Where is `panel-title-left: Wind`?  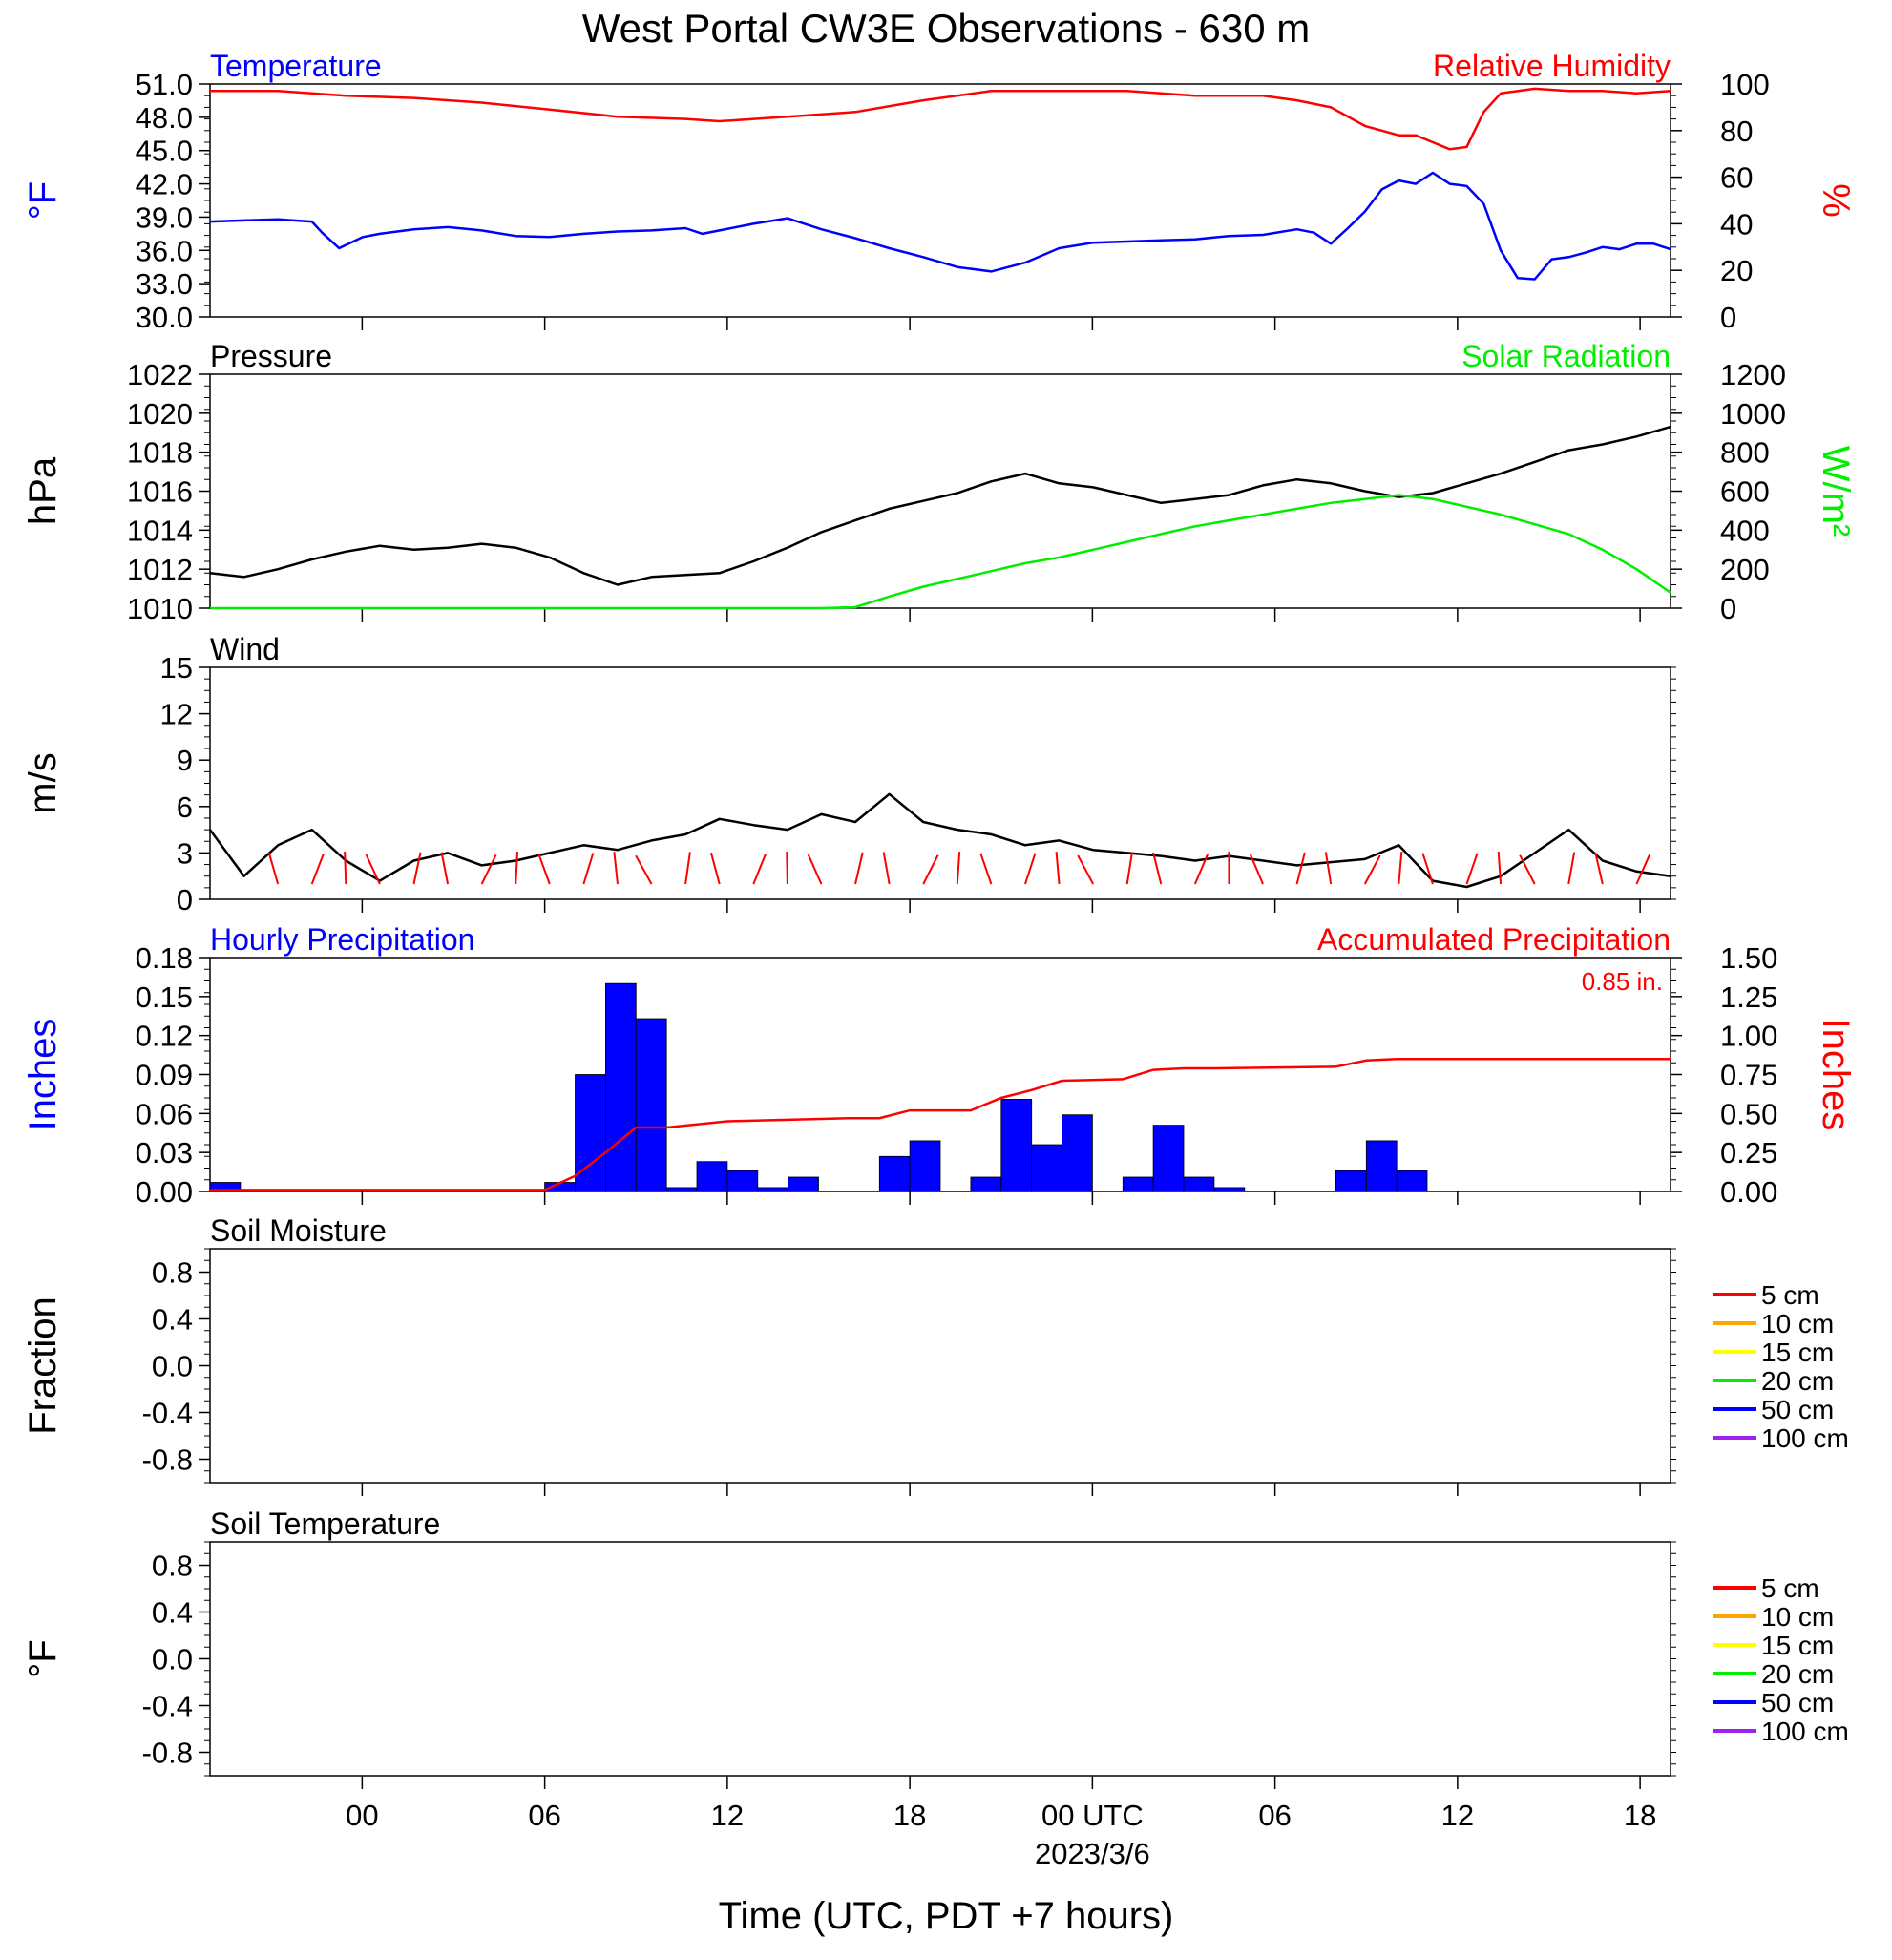 panel-title-left: Wind is located at coordinates (245, 649).